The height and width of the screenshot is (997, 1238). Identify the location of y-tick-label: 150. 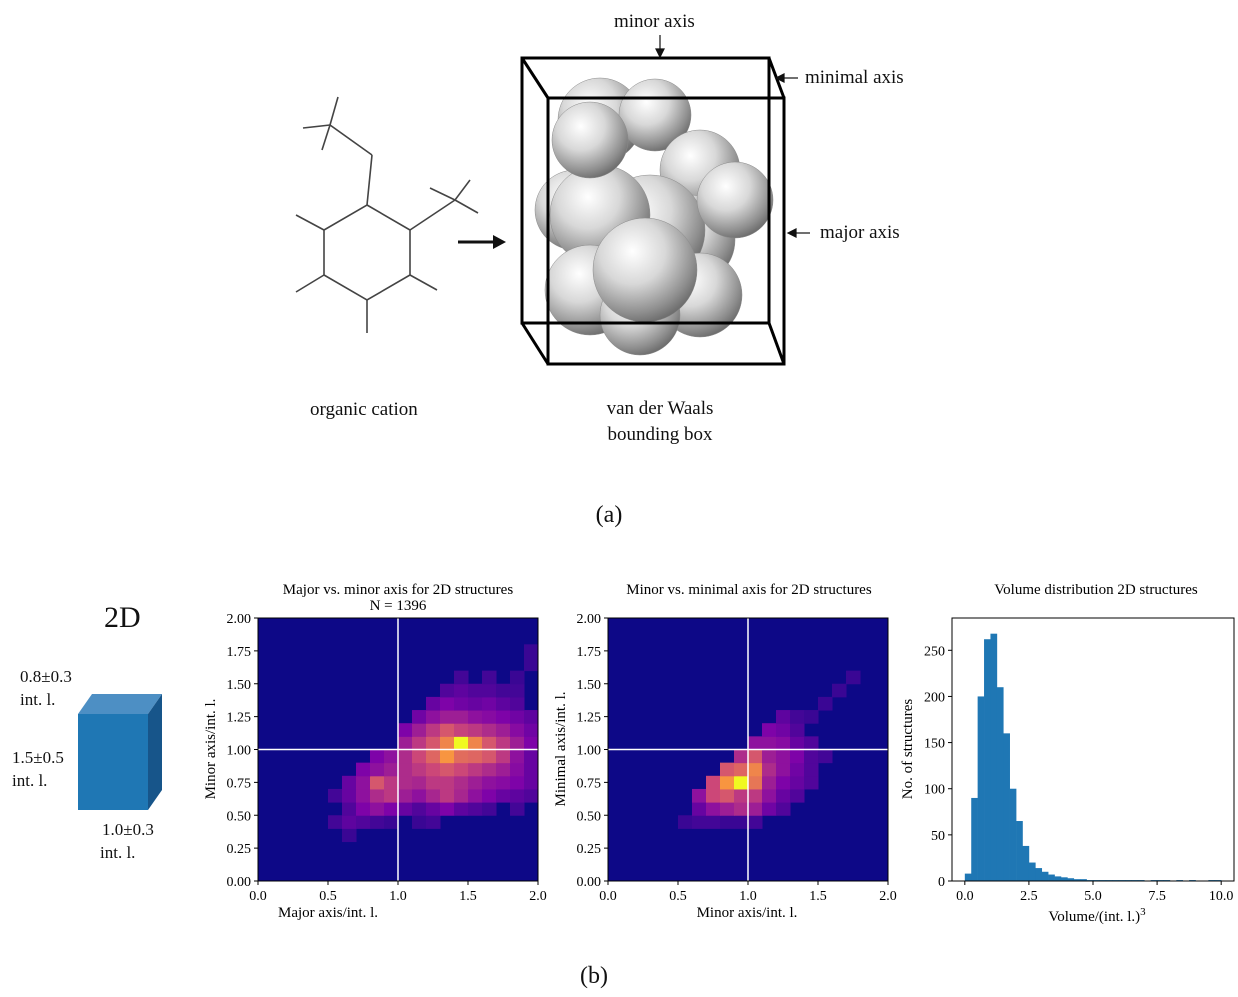
(934, 744).